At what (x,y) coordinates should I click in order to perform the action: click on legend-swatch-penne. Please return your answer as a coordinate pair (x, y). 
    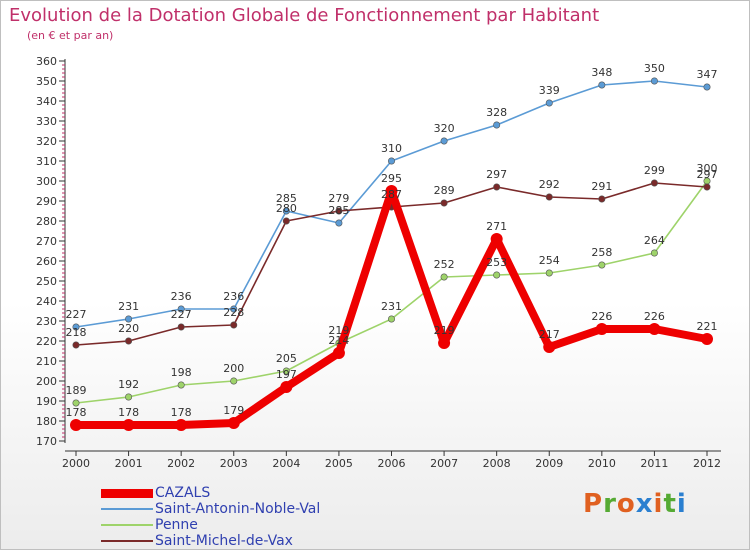
    Looking at the image, I should click on (127, 525).